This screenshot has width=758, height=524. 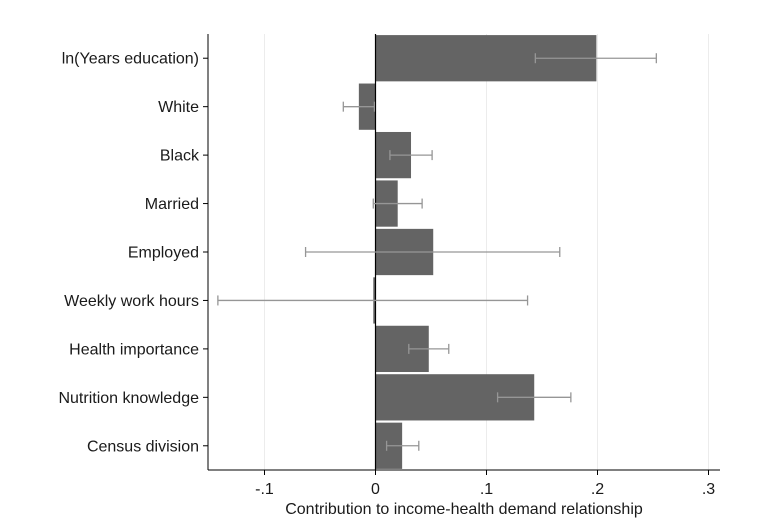 I want to click on x-tick-label: .1, so click(x=486, y=489).